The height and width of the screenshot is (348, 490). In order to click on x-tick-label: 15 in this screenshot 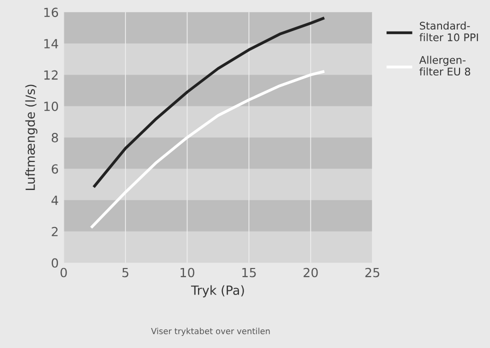, I will do `click(249, 273)`.